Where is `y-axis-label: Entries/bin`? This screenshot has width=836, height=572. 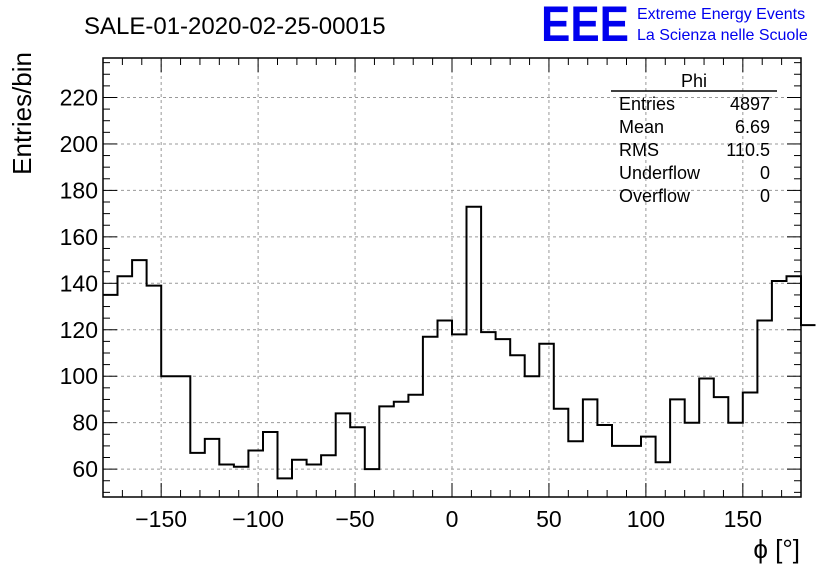 y-axis-label: Entries/bin is located at coordinates (22, 113).